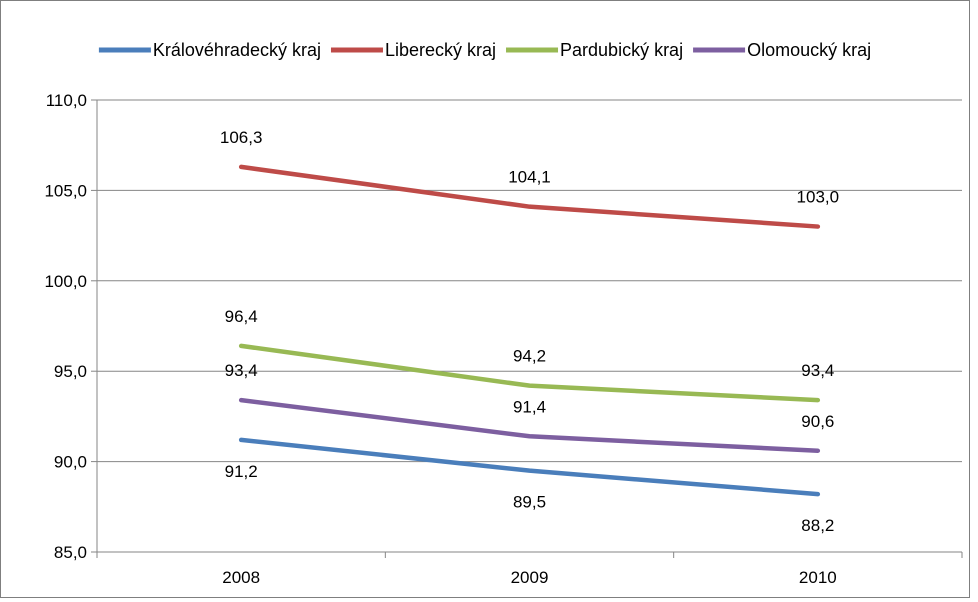  What do you see at coordinates (237, 50) in the screenshot?
I see `legend-label: Královéhradecký kraj` at bounding box center [237, 50].